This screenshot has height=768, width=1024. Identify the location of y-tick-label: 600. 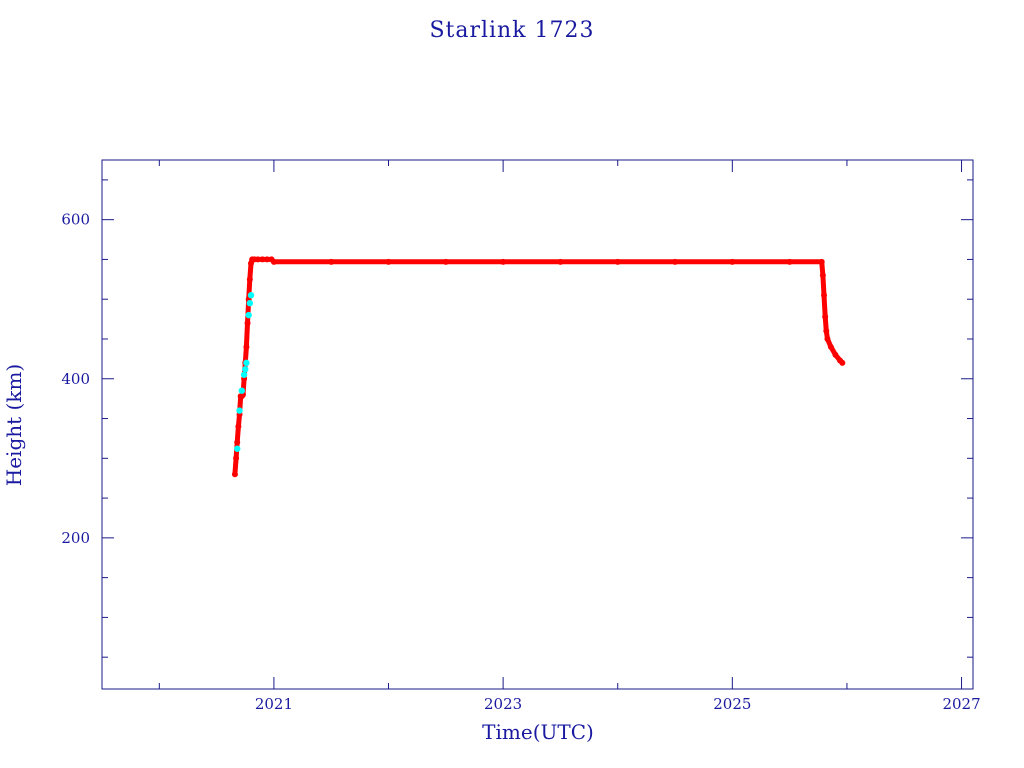
(75, 220).